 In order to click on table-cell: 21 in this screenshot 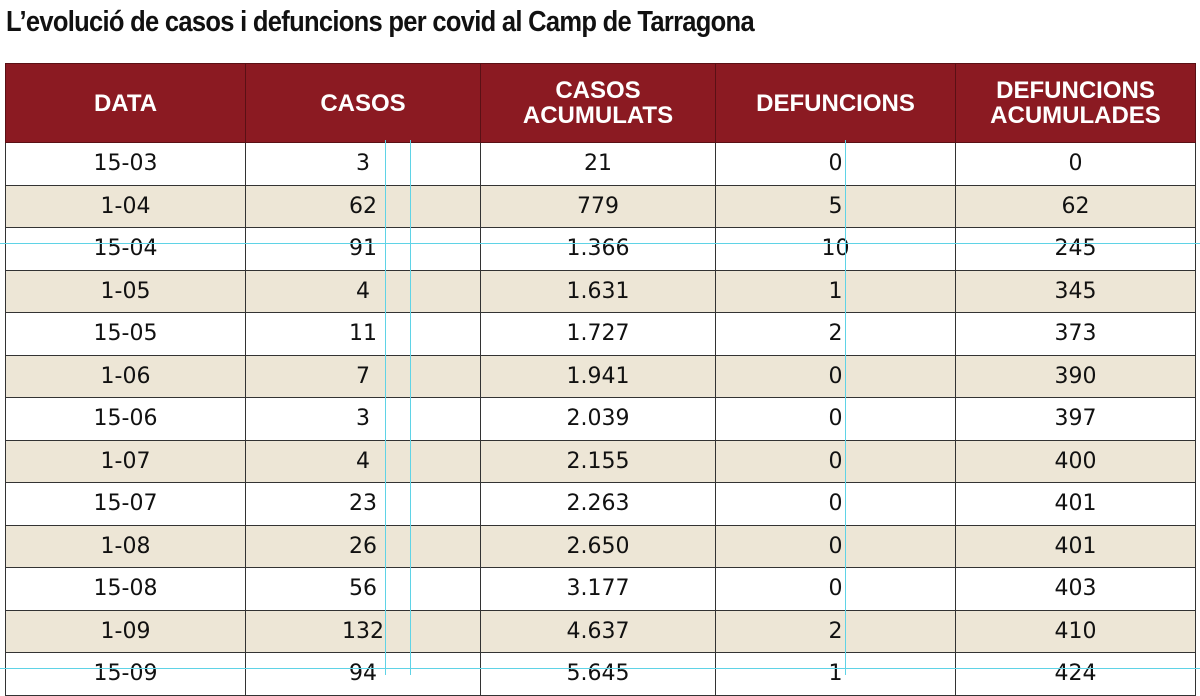, I will do `click(598, 164)`.